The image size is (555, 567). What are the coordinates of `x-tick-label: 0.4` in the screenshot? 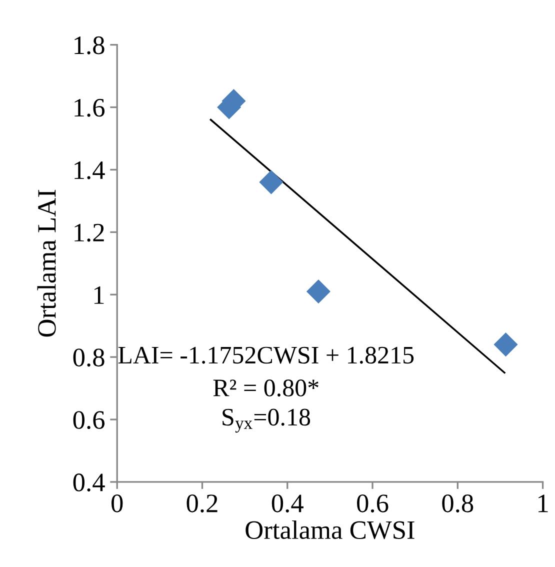 It's located at (288, 503).